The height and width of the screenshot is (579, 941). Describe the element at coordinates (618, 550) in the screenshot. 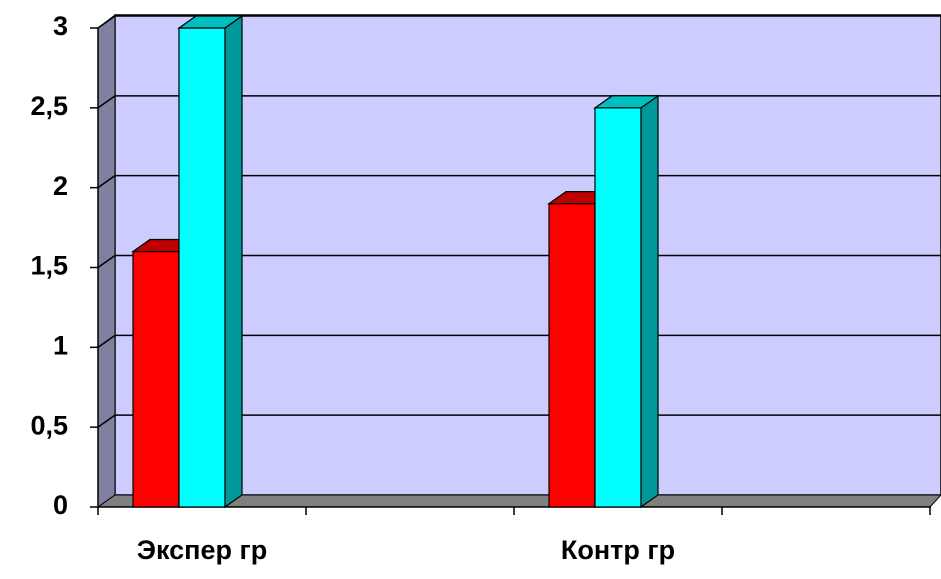

I see `x-tick-label: Контр гр` at that location.